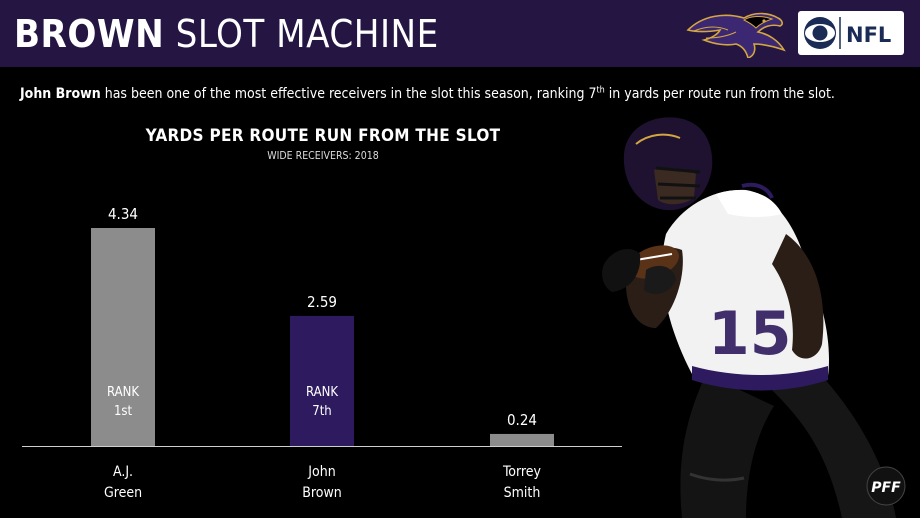  Describe the element at coordinates (736, 35) in the screenshot. I see `ravens-logo-icon` at that location.